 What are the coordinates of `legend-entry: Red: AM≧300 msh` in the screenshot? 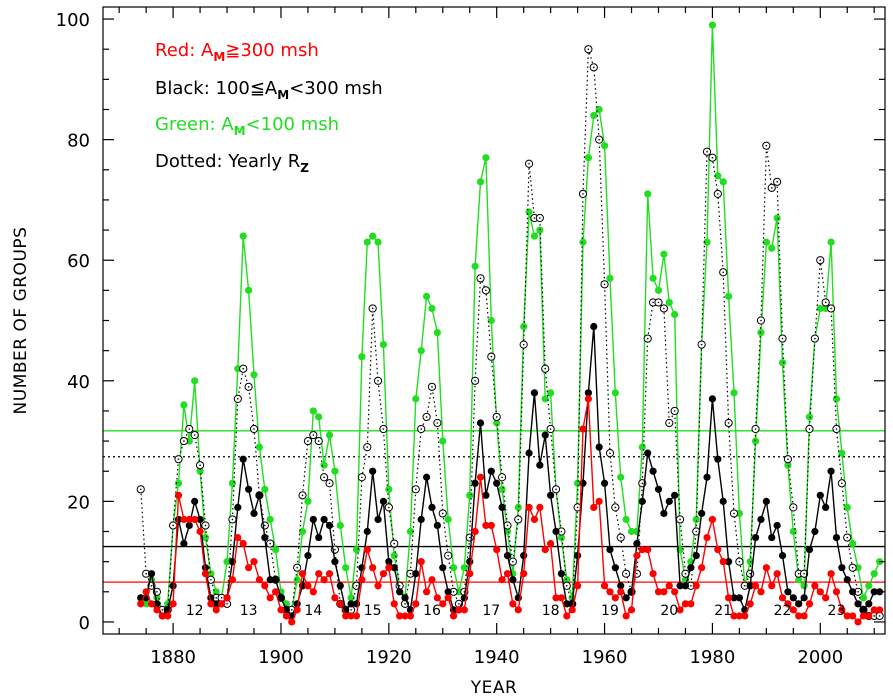 It's located at (237, 52).